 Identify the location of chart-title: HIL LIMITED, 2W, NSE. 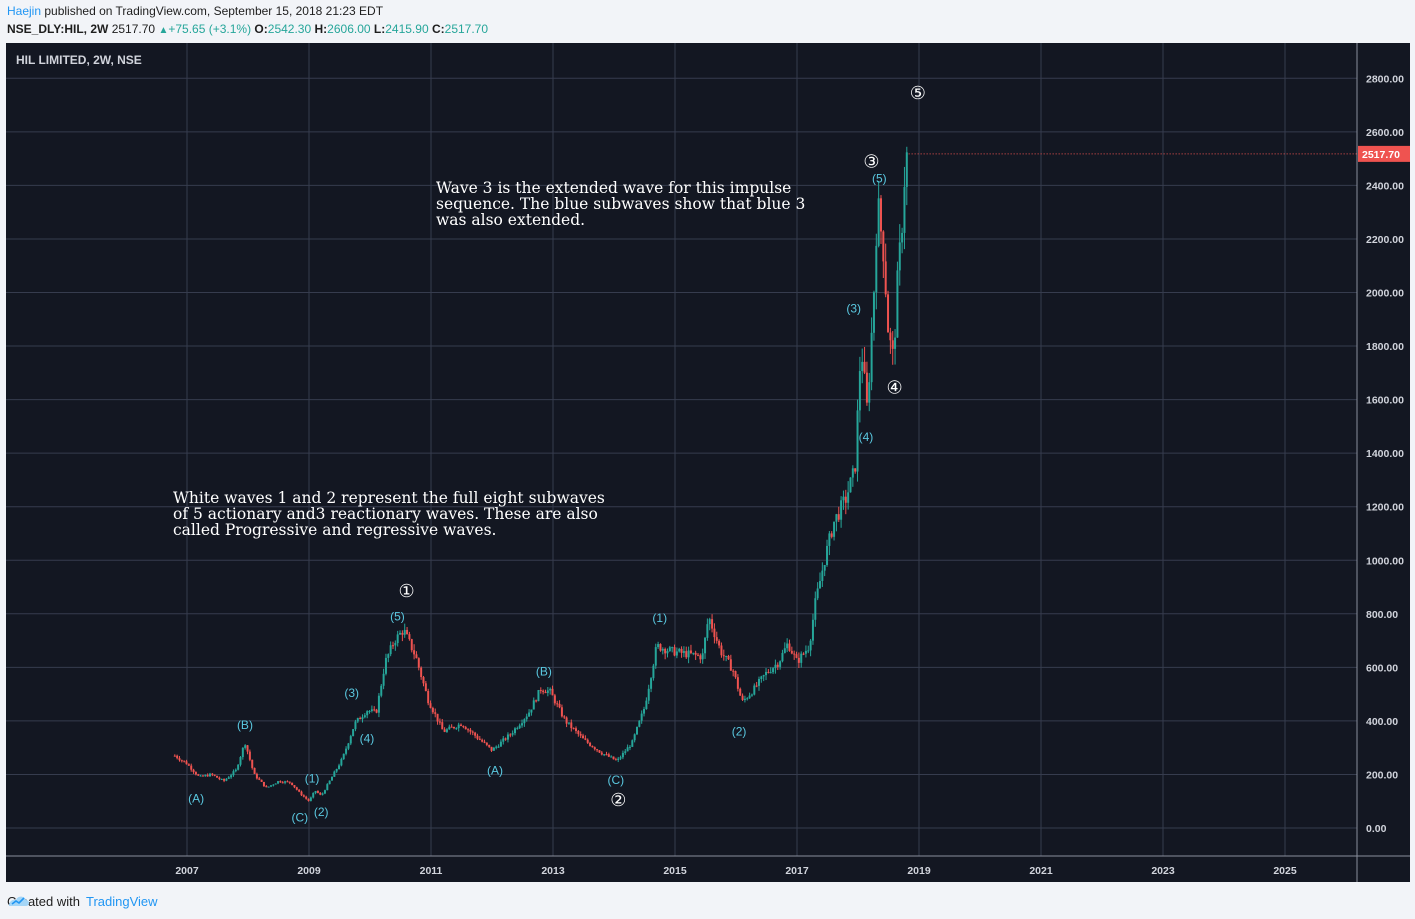
(79, 60).